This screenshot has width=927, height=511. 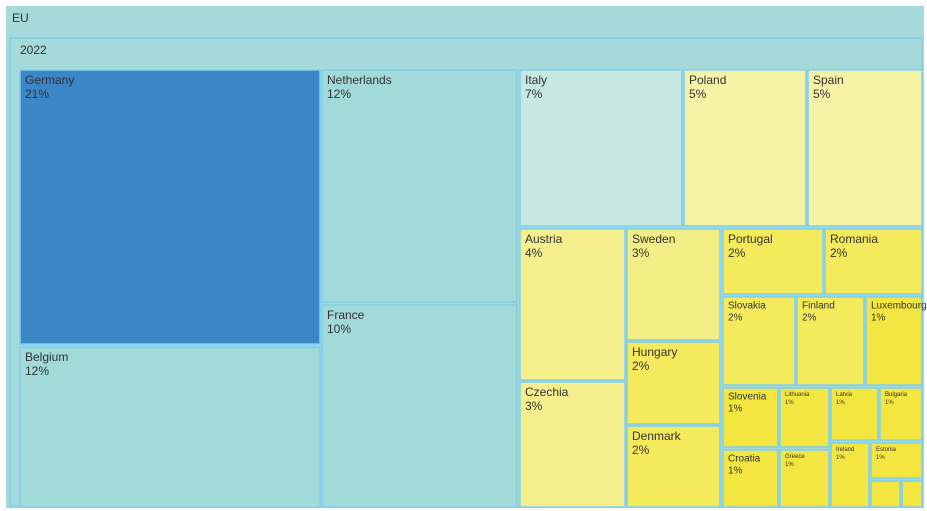 What do you see at coordinates (544, 239) in the screenshot?
I see `tile-label: Austria` at bounding box center [544, 239].